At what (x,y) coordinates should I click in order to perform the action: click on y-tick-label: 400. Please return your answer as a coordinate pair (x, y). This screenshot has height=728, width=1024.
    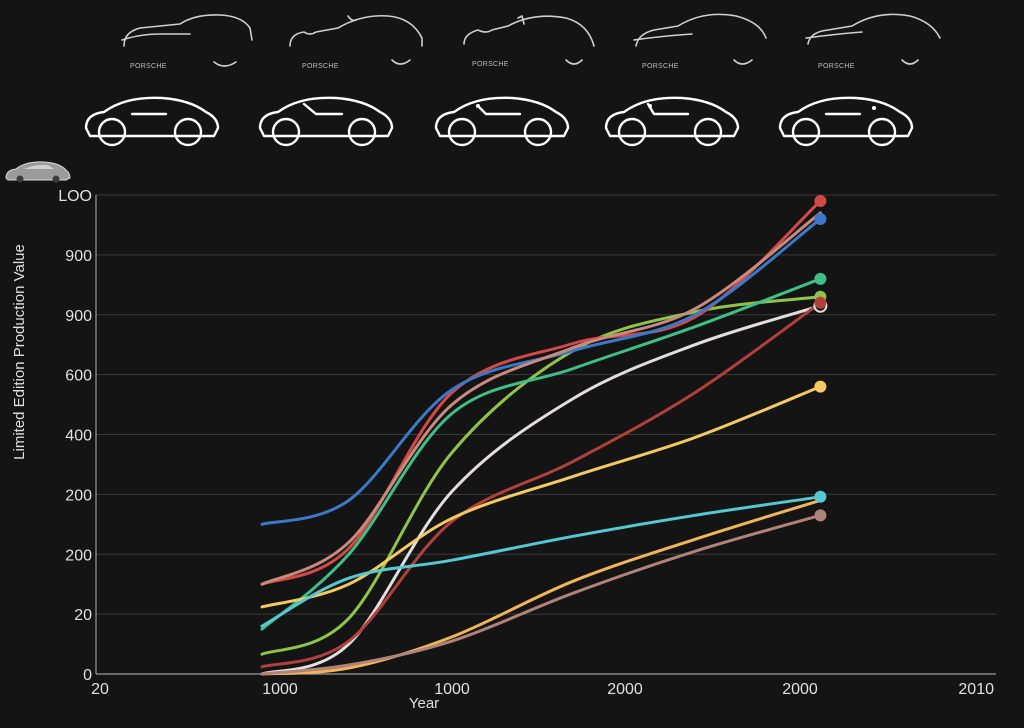
    Looking at the image, I should click on (78, 436).